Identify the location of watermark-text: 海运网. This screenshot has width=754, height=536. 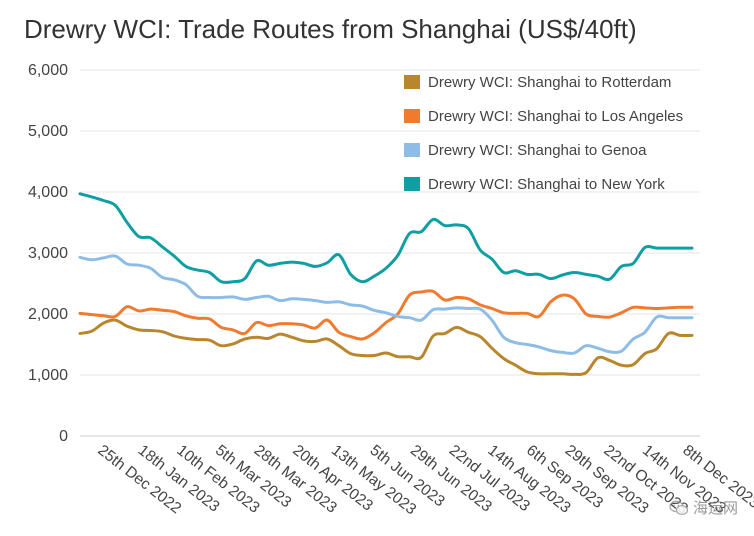
(715, 508).